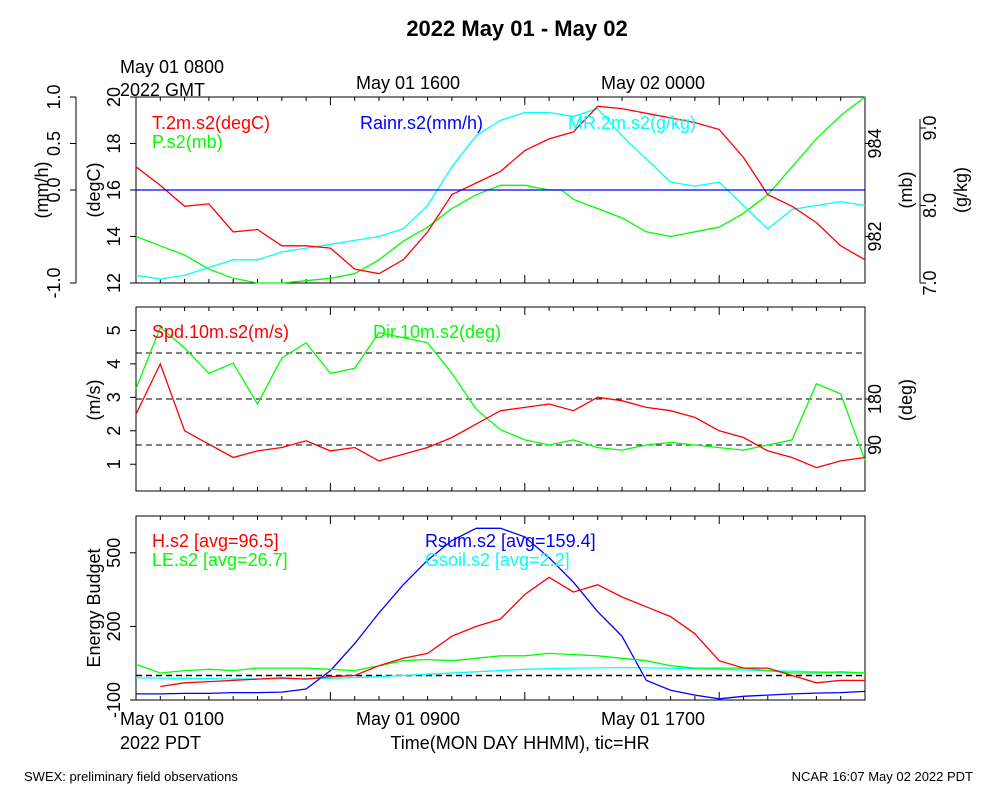 This screenshot has height=800, width=1000. I want to click on legend-gsoil: Gsoil.s2 [avg=2.2], so click(497, 560).